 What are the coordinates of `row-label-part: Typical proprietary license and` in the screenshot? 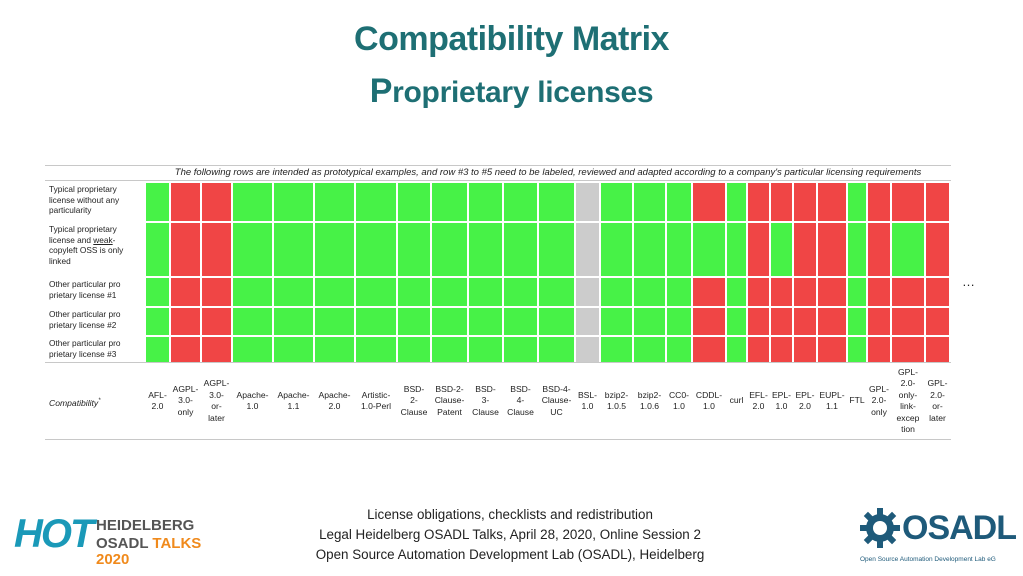 It's located at (83, 234).